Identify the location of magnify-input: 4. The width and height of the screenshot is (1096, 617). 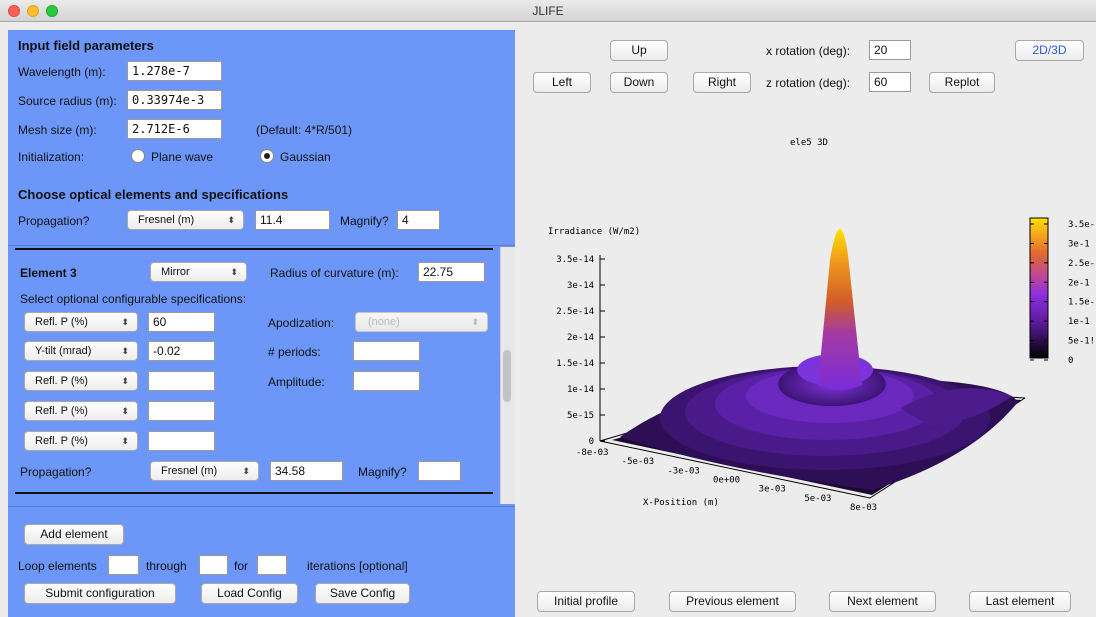
(418, 220).